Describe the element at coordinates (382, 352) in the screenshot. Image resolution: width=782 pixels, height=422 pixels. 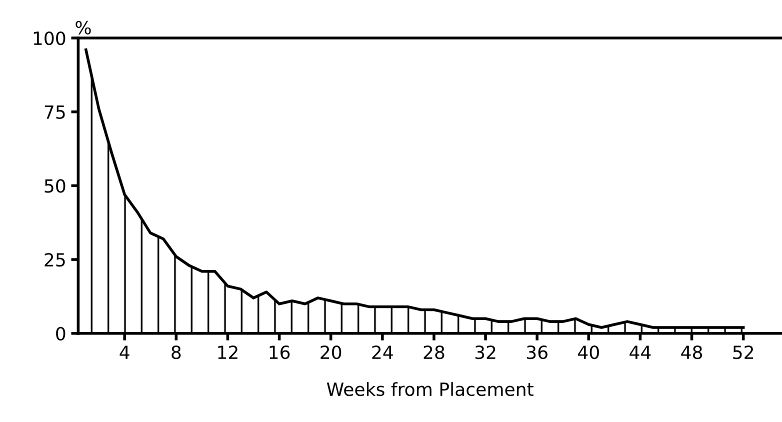
I see `x-tick-label: 24` at that location.